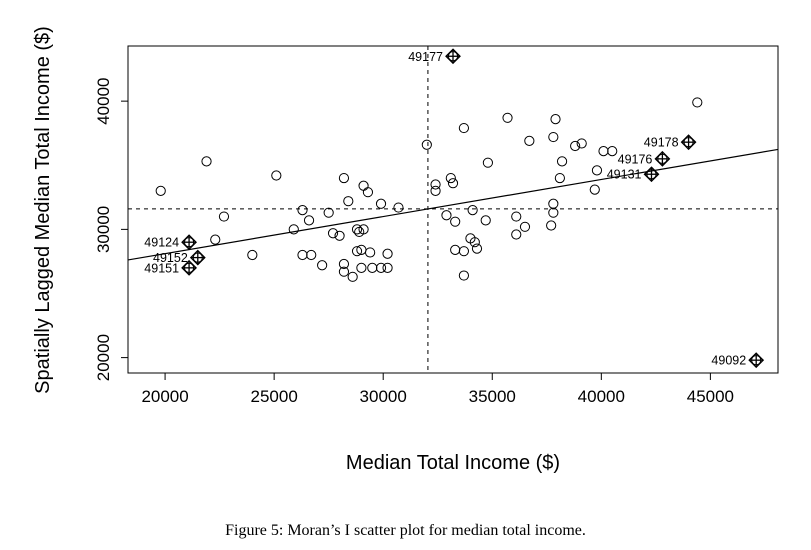 Image resolution: width=811 pixels, height=550 pixels. What do you see at coordinates (103, 229) in the screenshot?
I see `y-tick-label: 30000` at bounding box center [103, 229].